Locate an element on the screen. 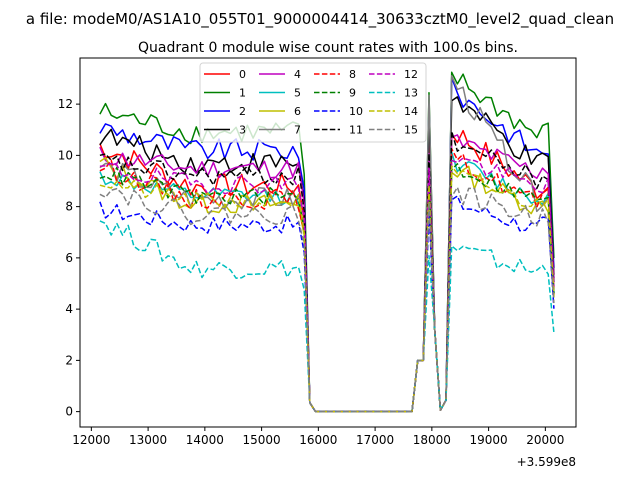 The image size is (640, 484). legend-label-8: 8 is located at coordinates (352, 74).